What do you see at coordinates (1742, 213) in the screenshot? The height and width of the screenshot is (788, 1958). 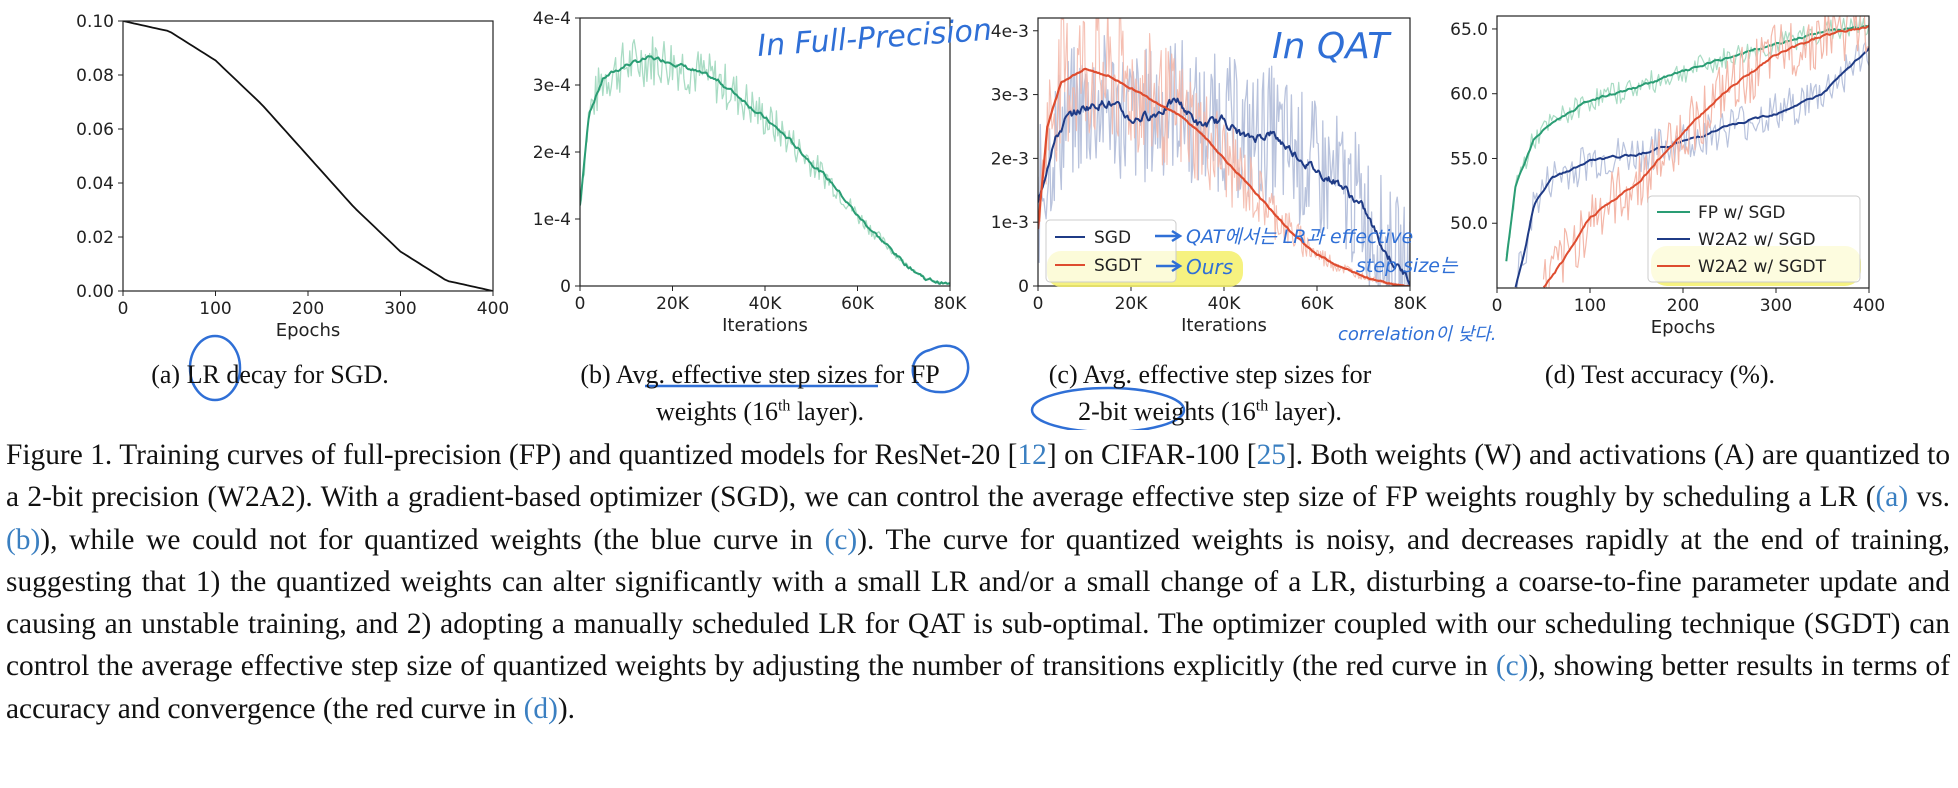 I see `legend-label-d-0: FP w/ SGD` at bounding box center [1742, 213].